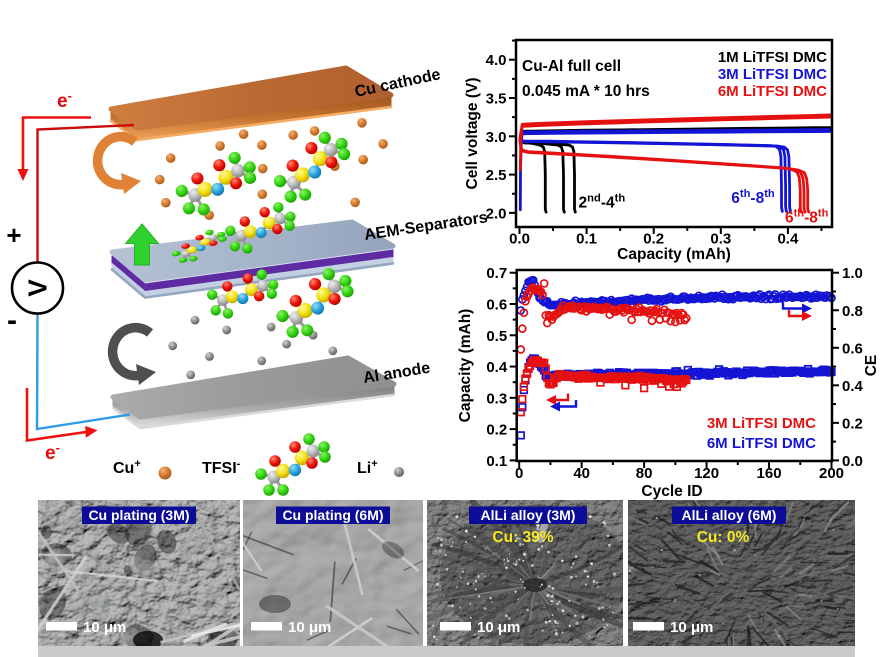 The width and height of the screenshot is (888, 657). Describe the element at coordinates (497, 367) in the screenshot. I see `y-tick-label: 0.4` at that location.